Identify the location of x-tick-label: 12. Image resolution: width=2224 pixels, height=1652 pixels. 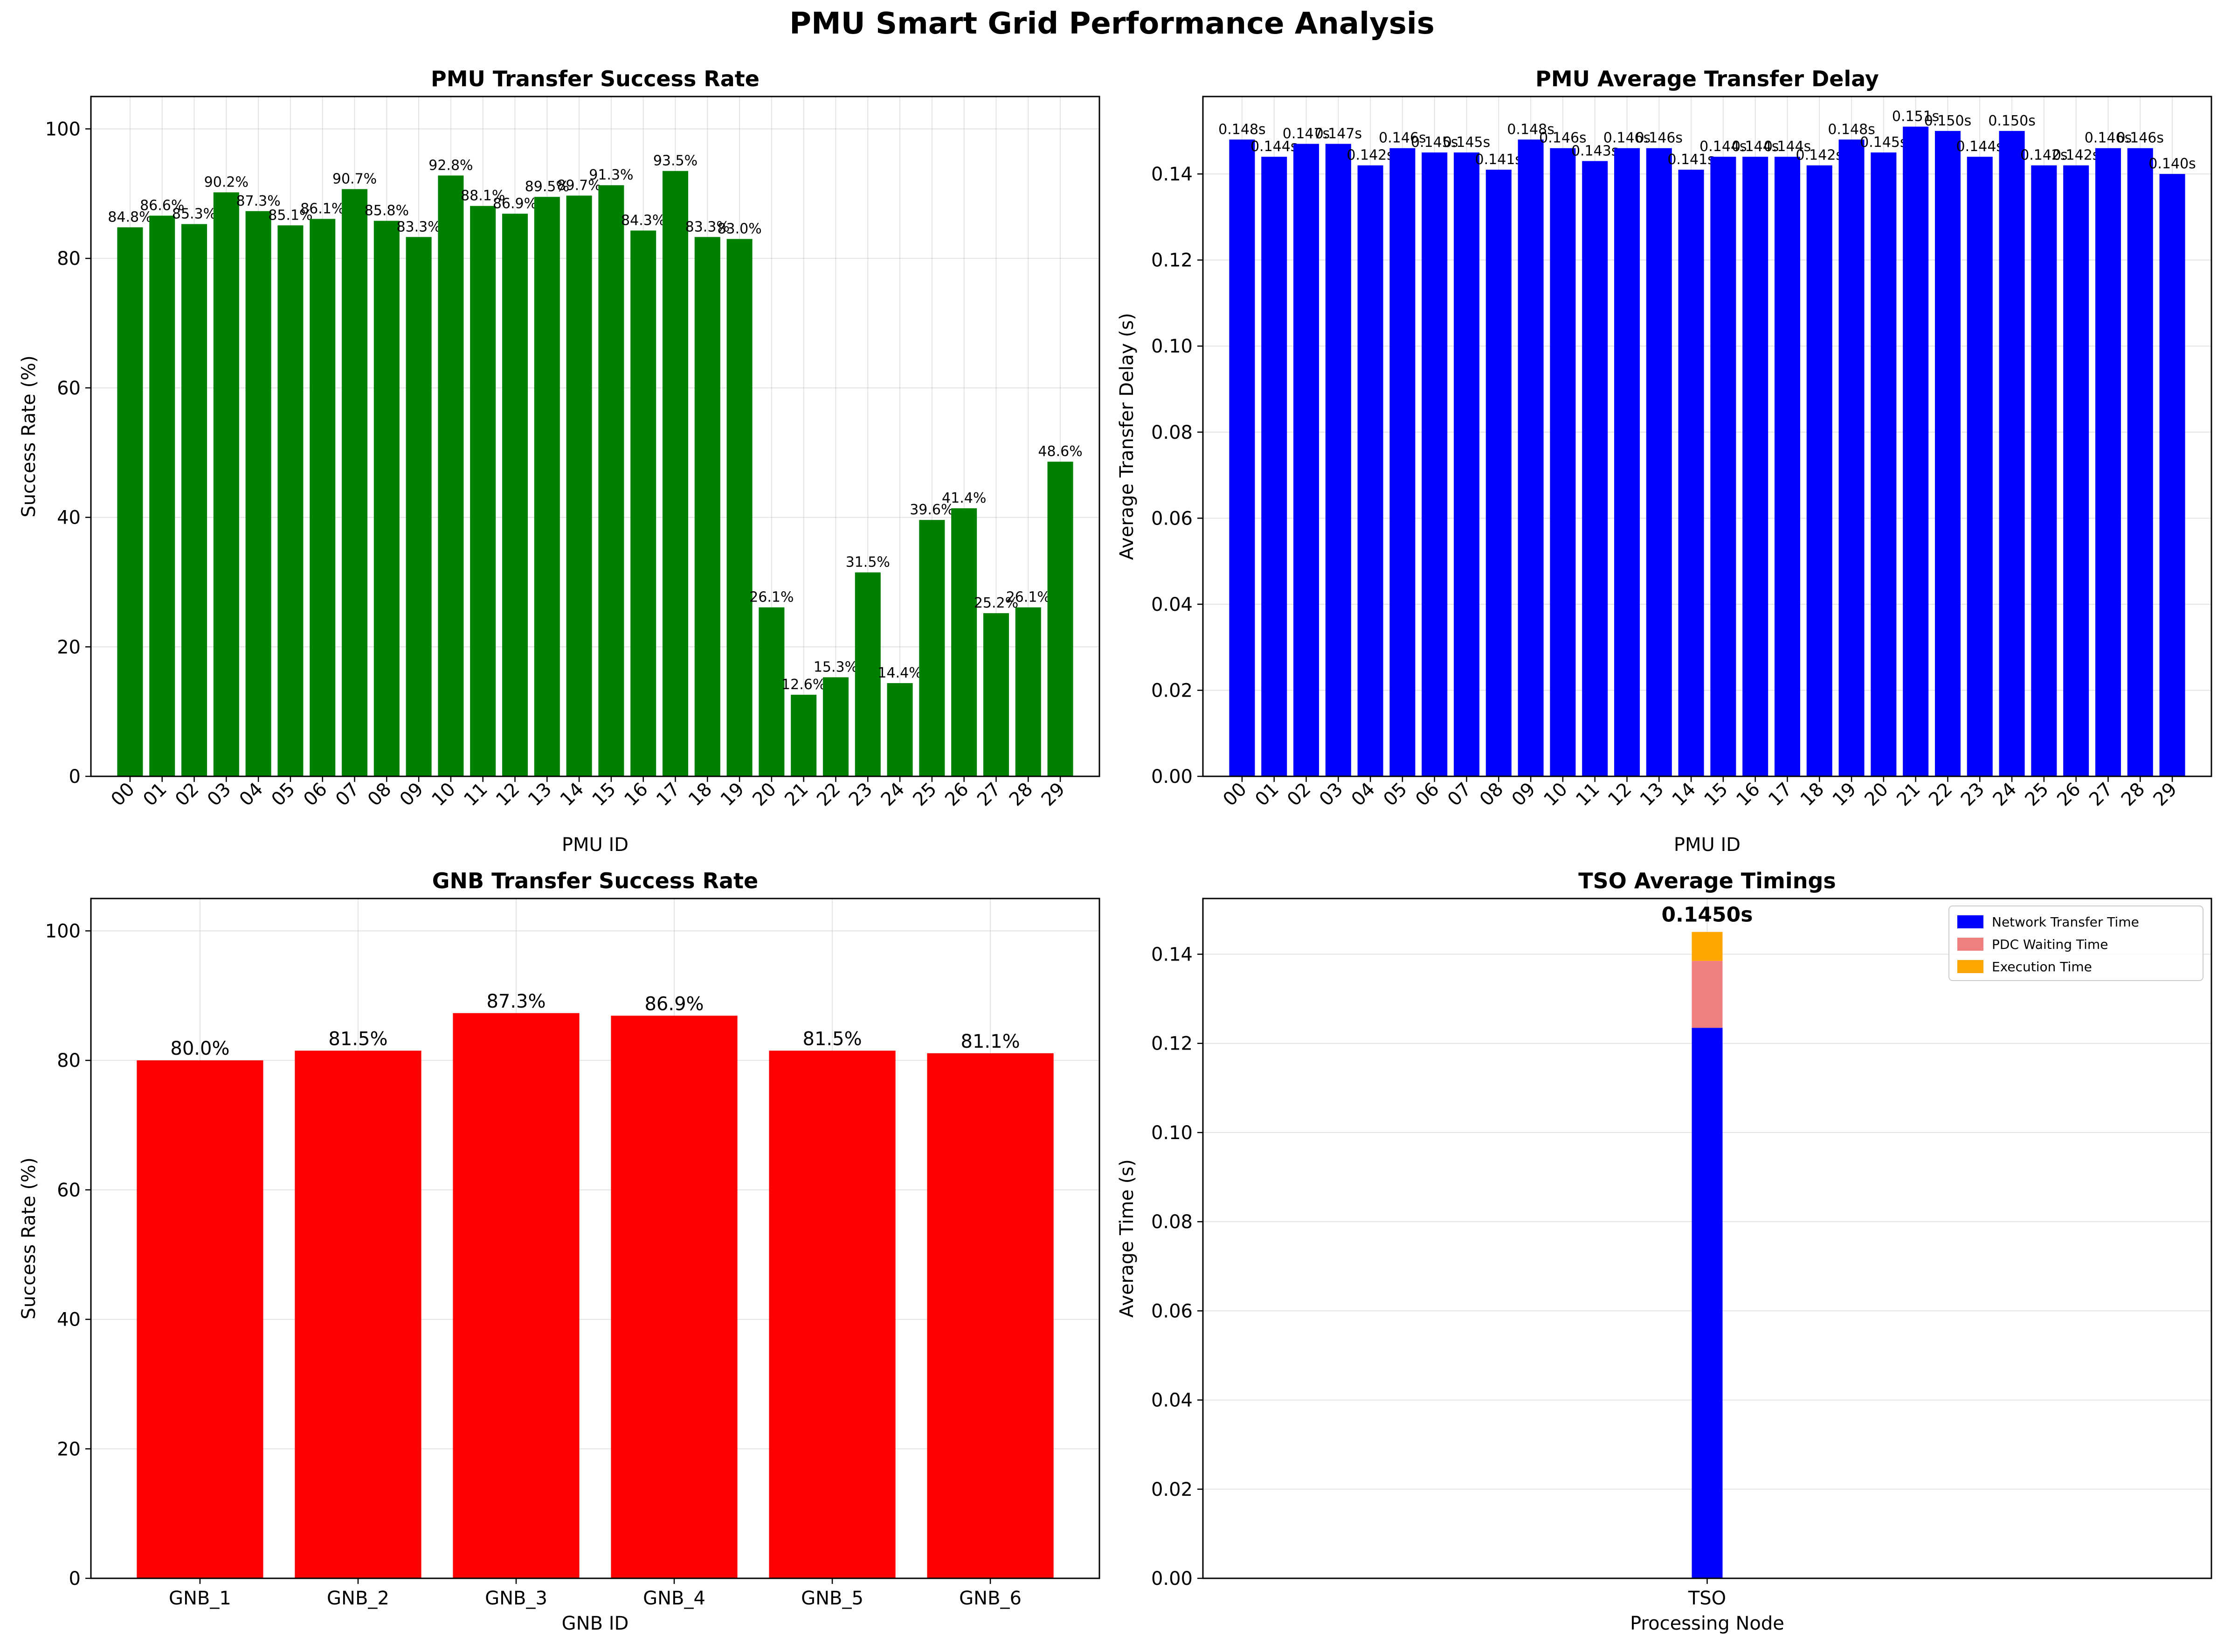
(1620, 795).